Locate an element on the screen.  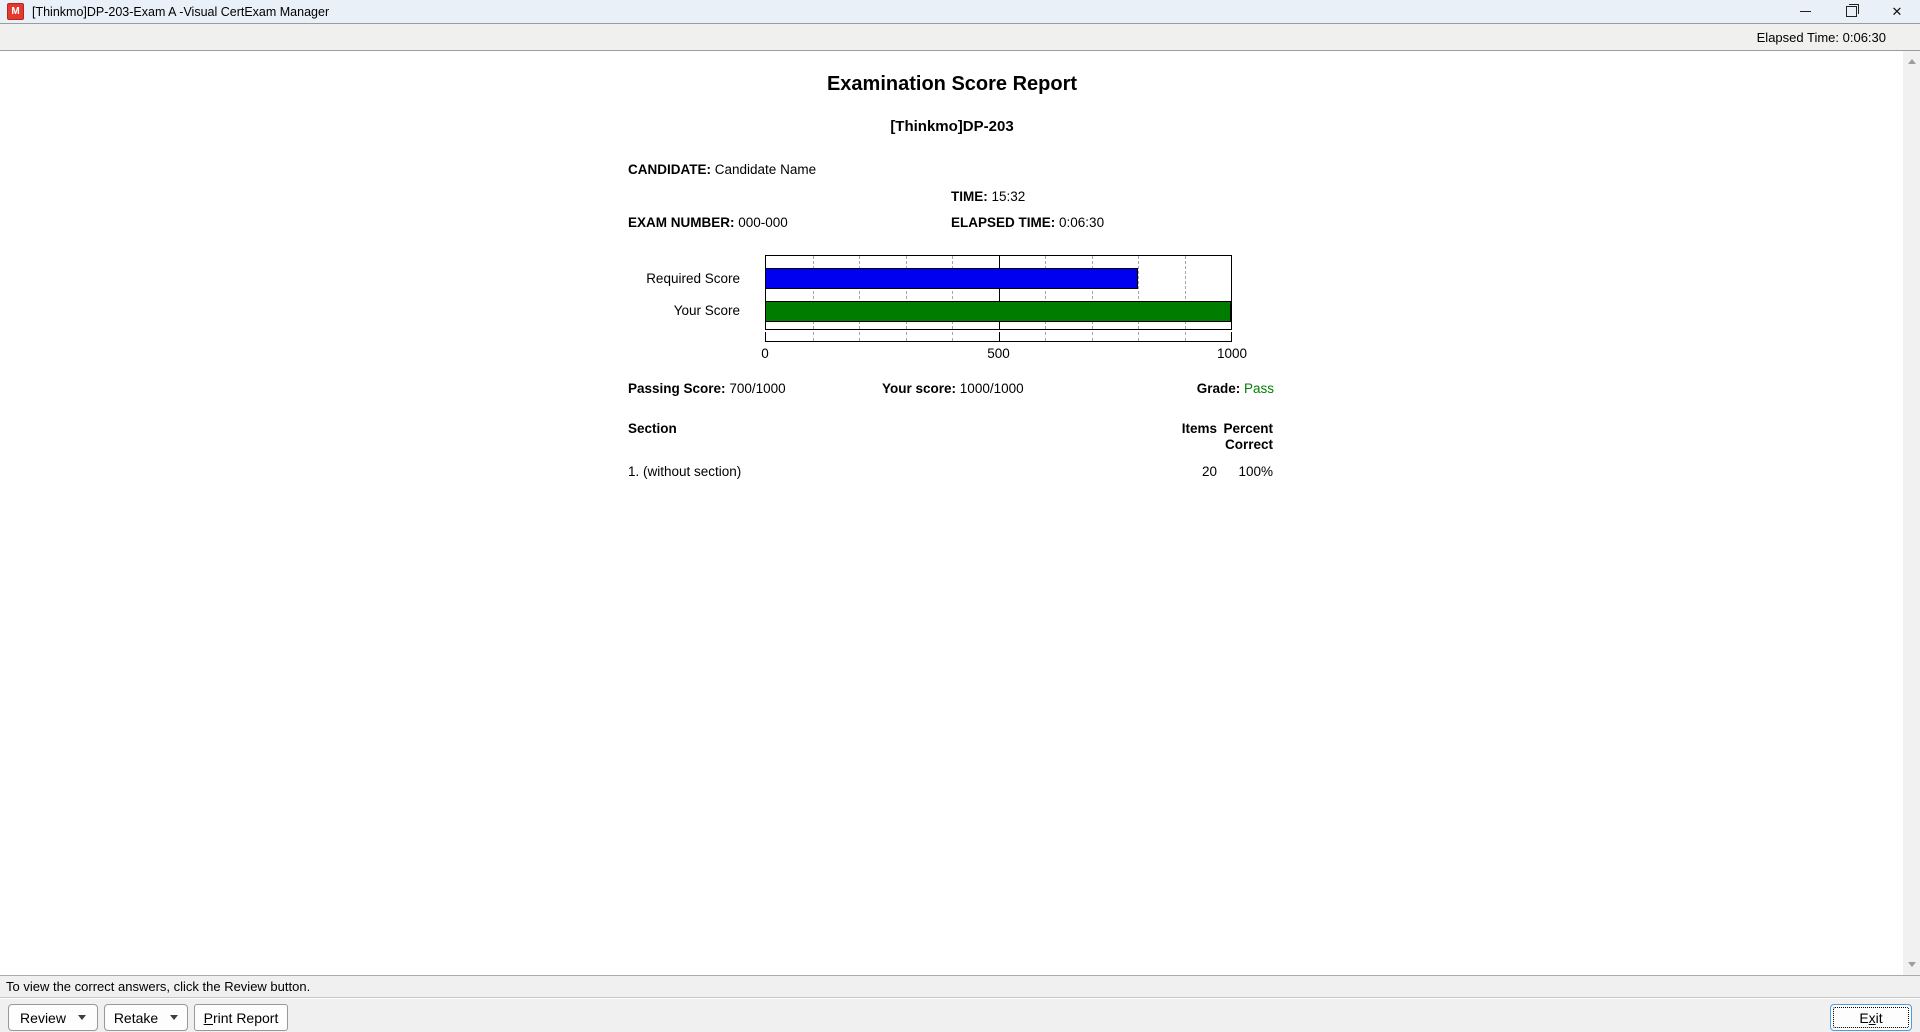
axis-tick-1000: 1000 is located at coordinates (1232, 353).